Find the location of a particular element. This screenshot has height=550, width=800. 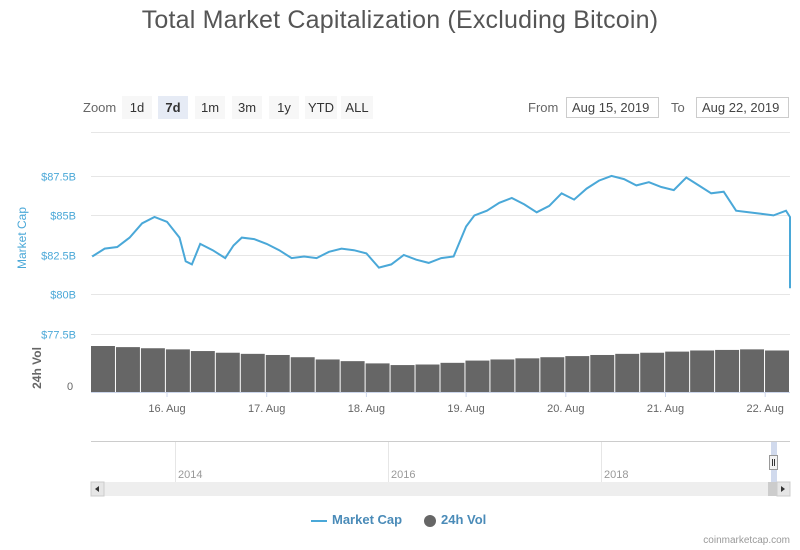

legend-label-market-cap: Market Cap is located at coordinates (367, 519).